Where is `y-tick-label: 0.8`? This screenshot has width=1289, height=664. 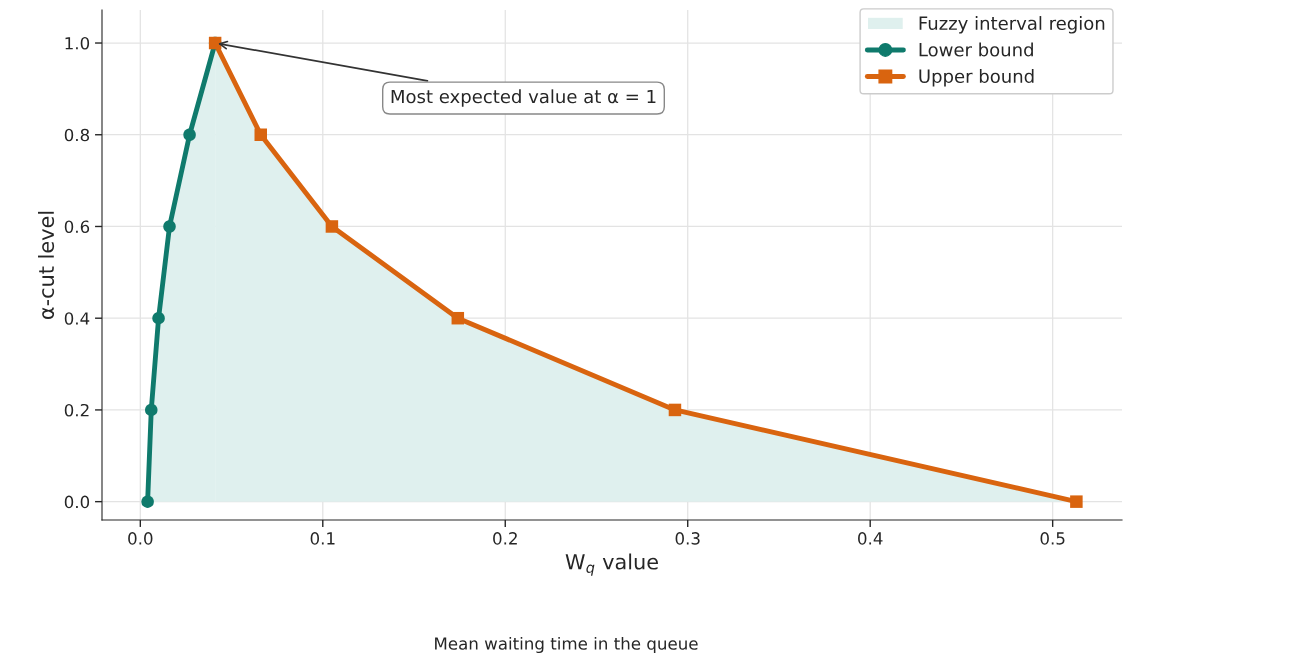
y-tick-label: 0.8 is located at coordinates (77, 135).